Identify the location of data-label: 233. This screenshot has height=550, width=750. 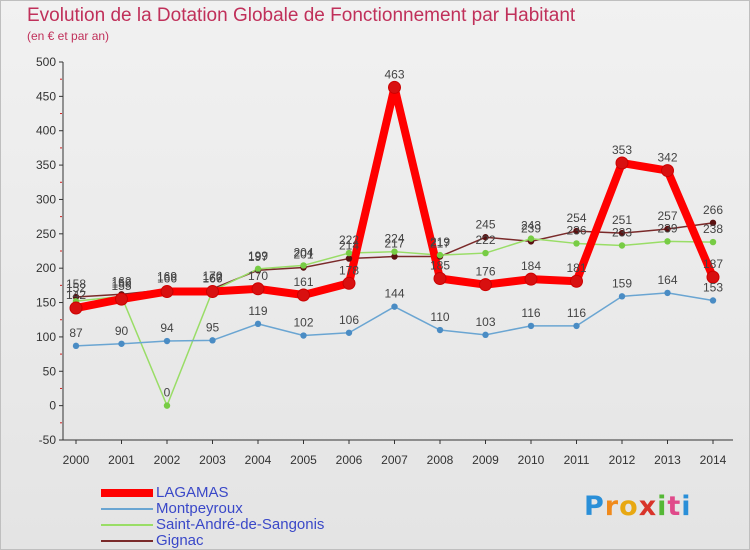
(622, 233).